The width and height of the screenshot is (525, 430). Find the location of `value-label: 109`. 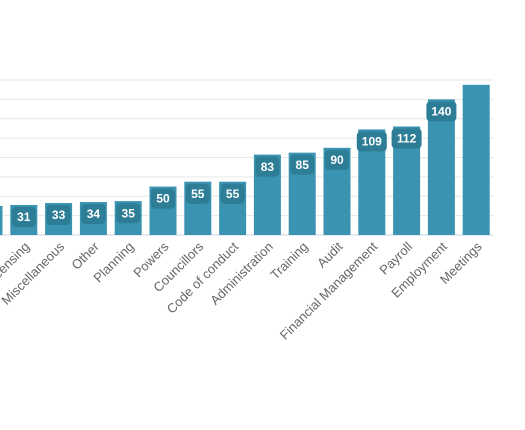

value-label: 109 is located at coordinates (372, 142).